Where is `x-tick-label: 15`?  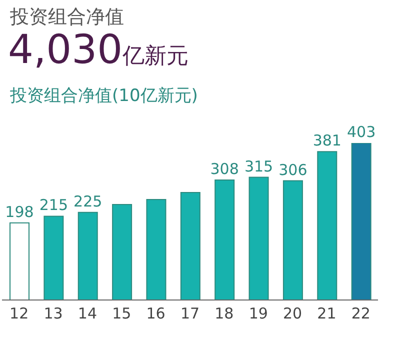 x-tick-label: 15 is located at coordinates (122, 313).